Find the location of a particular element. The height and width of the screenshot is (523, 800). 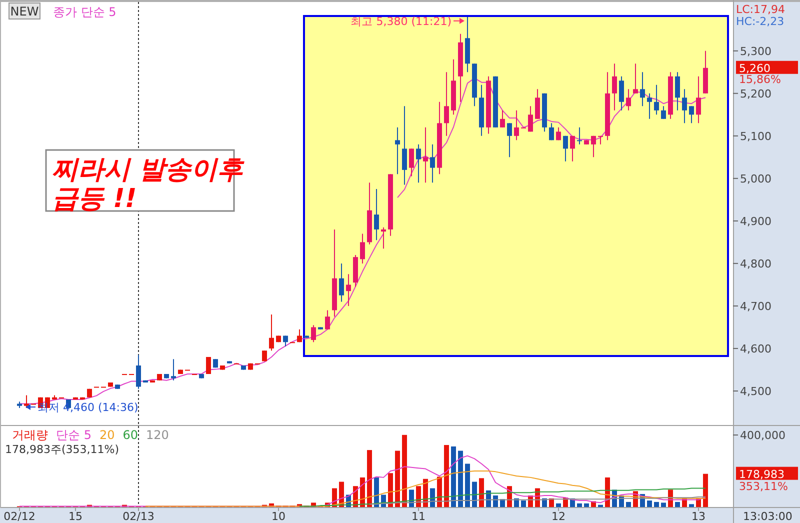

annotation: 찌라시 발송이후 급등 !! is located at coordinates (149, 184).